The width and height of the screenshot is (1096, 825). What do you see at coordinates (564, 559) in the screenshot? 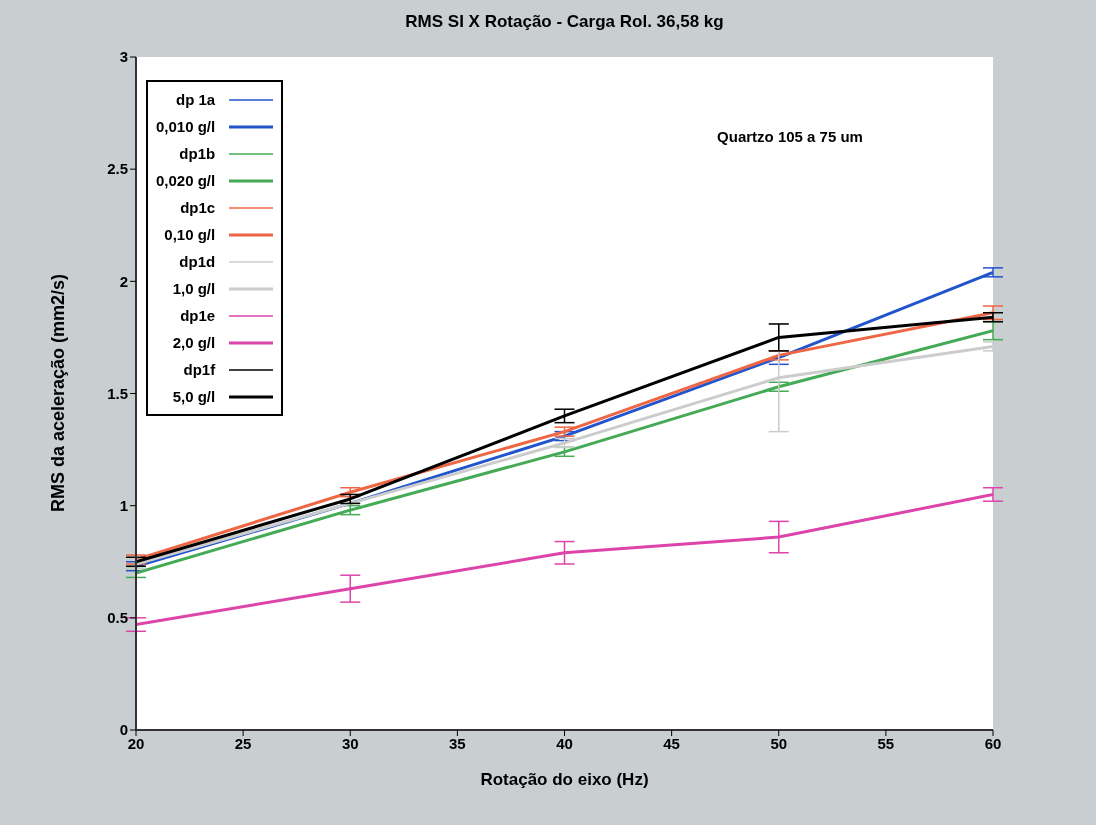
I see `line-series` at bounding box center [564, 559].